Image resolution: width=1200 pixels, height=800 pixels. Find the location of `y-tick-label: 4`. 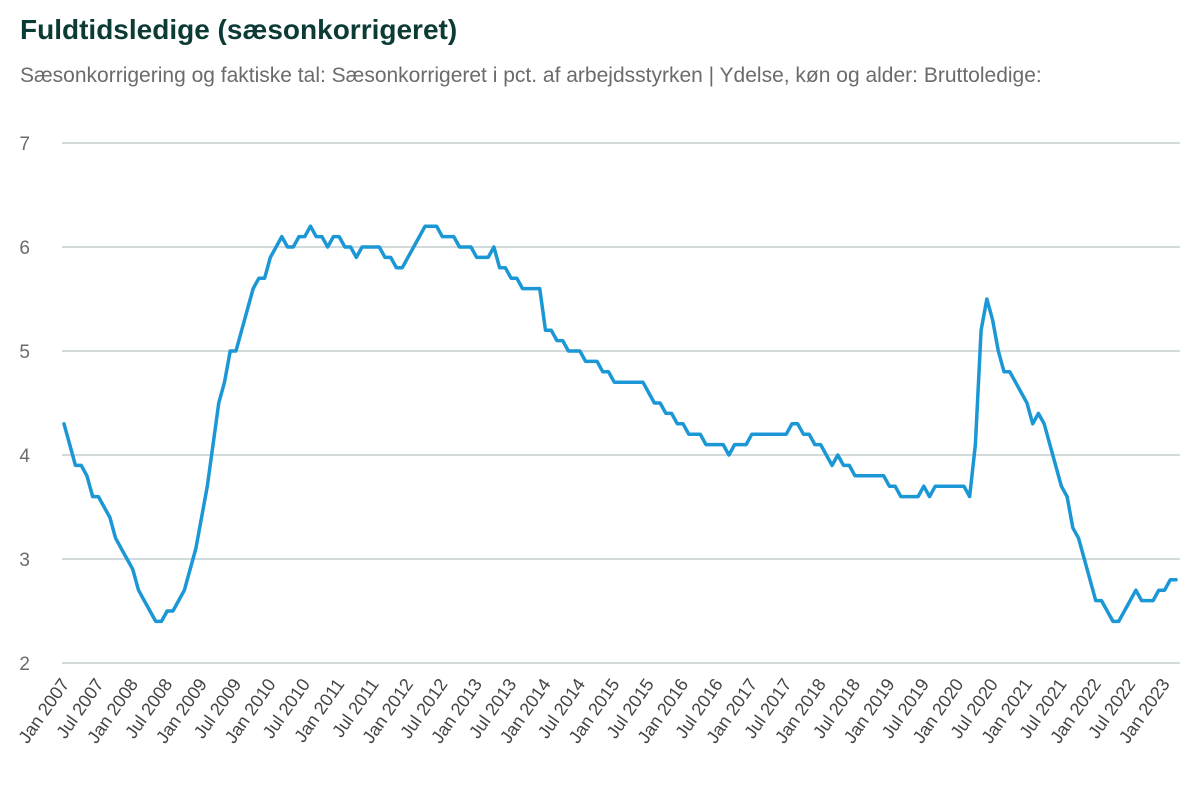

y-tick-label: 4 is located at coordinates (24, 456).